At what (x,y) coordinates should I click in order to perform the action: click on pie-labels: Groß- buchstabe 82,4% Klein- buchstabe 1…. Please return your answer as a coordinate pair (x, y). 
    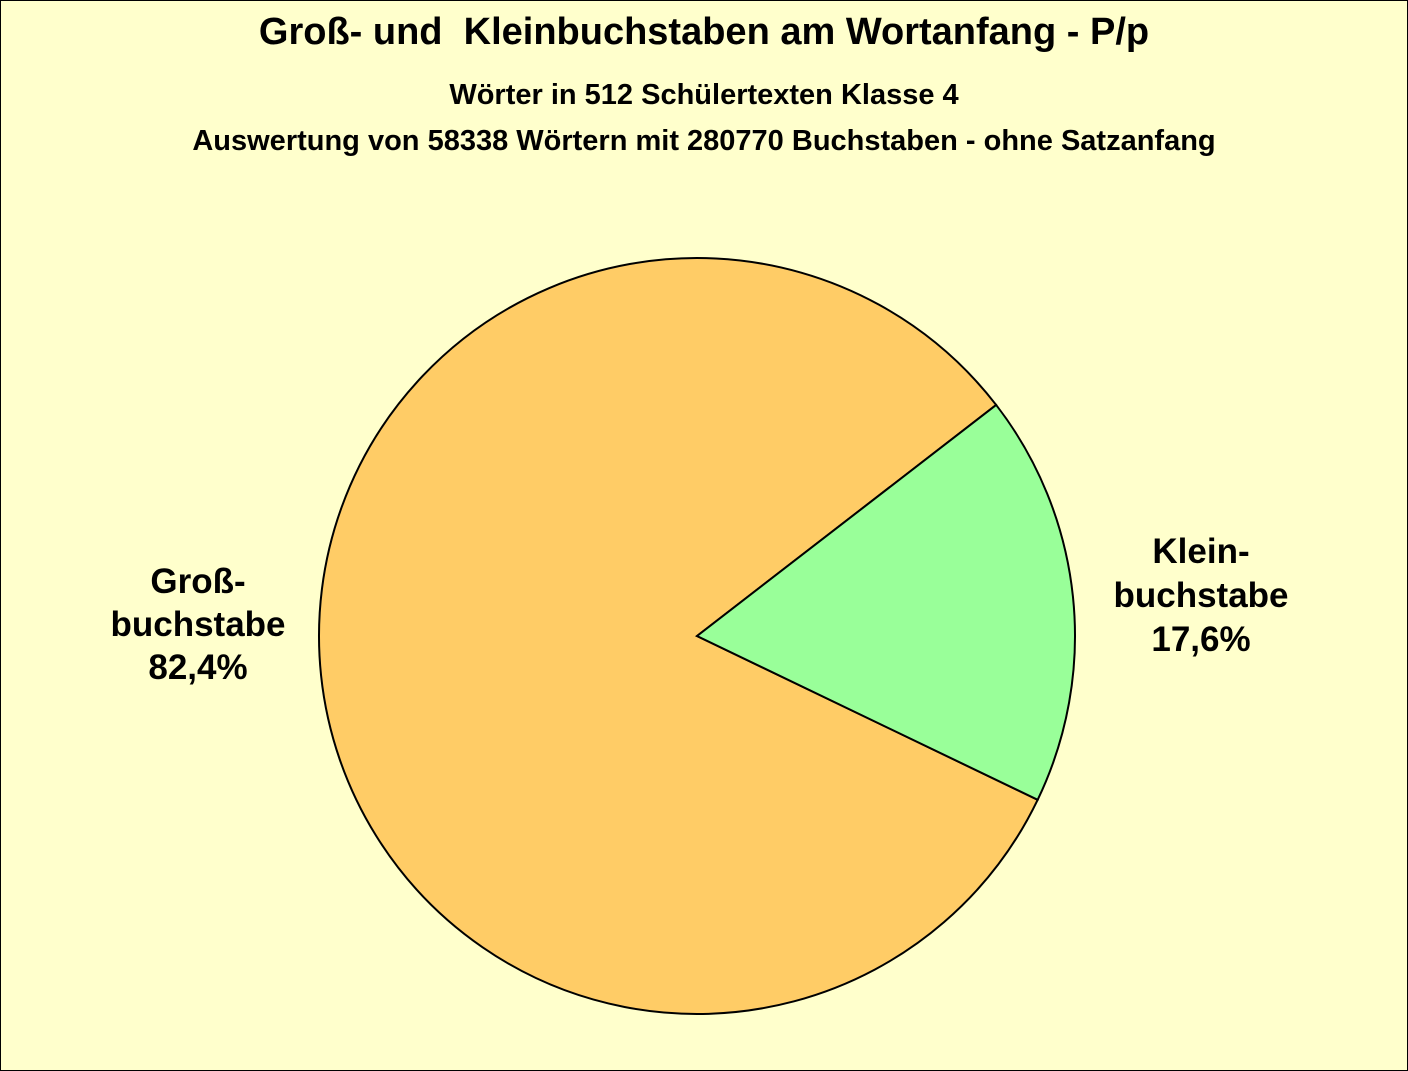
    Looking at the image, I should click on (699, 609).